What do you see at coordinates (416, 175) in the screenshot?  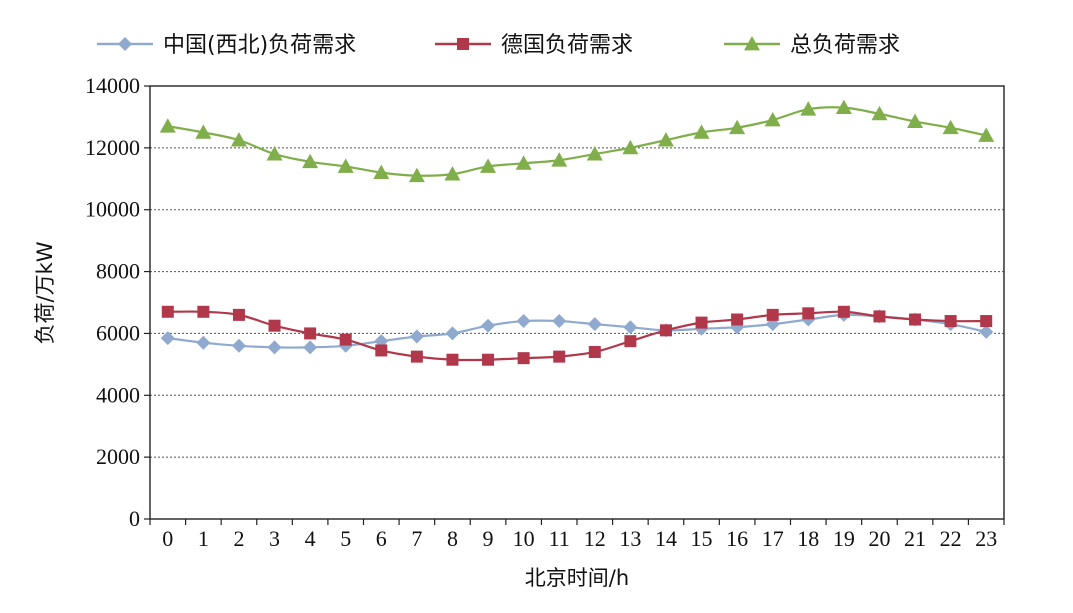 I see `point-s2-x7` at bounding box center [416, 175].